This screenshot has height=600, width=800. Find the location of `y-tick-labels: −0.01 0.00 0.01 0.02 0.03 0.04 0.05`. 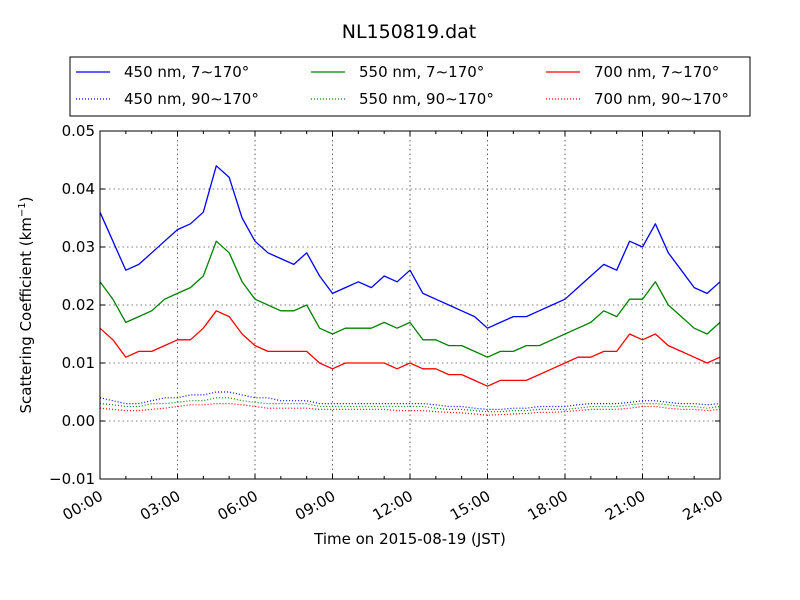

y-tick-labels: −0.01 0.00 0.01 0.02 0.03 0.04 0.05 is located at coordinates (72, 305).